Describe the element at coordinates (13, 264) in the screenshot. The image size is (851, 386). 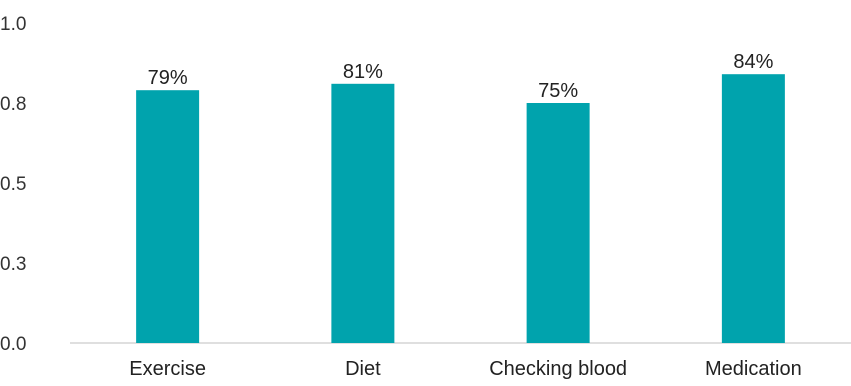
I see `y-tick-label: 0.3` at that location.